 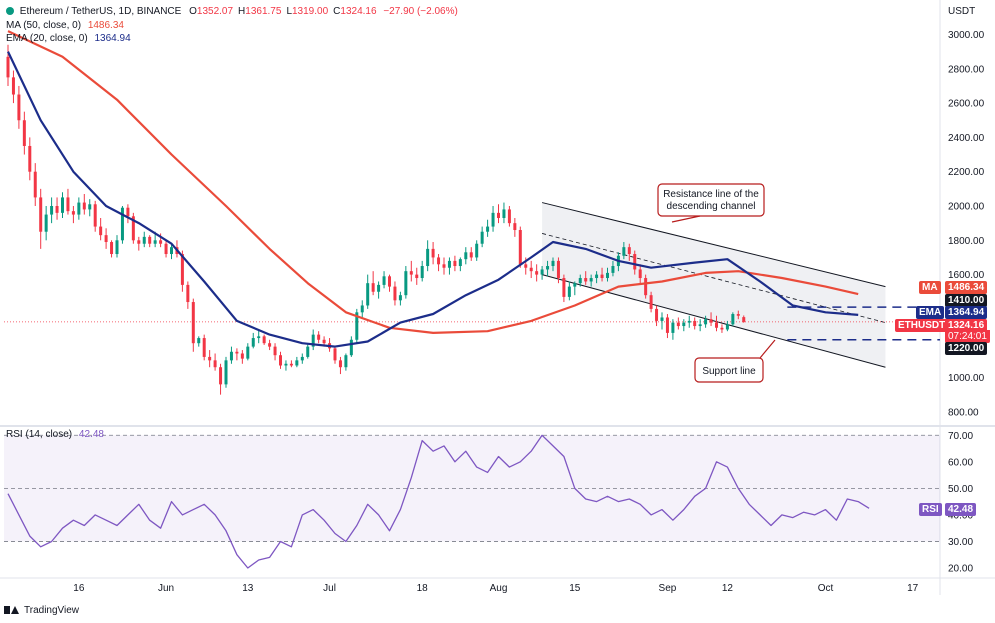 I want to click on ticker-axis-tag: ETHUSDT, so click(x=922, y=325).